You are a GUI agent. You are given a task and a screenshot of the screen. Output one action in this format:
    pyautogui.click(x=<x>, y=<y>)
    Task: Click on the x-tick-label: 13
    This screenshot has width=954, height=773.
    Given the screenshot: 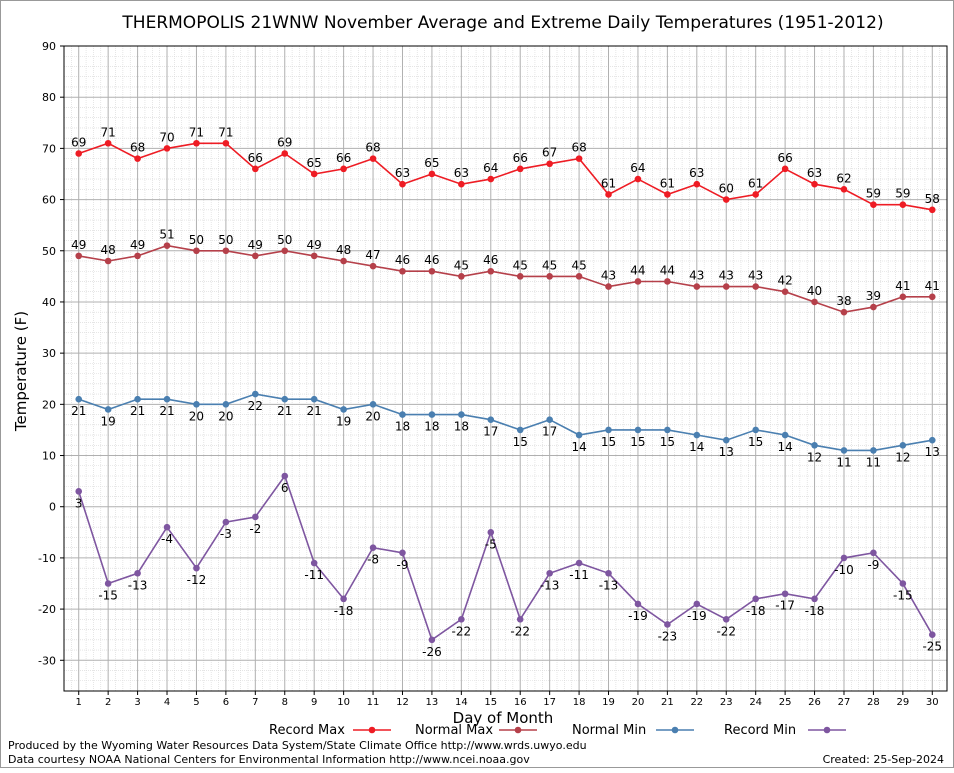 What is the action you would take?
    pyautogui.click(x=432, y=702)
    